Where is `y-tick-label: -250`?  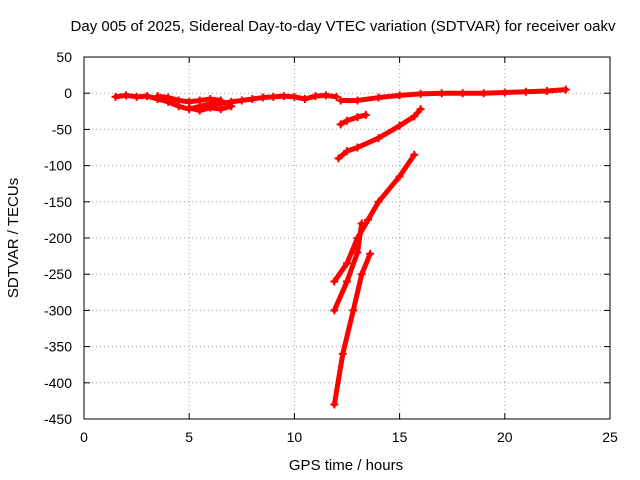 y-tick-label: -250 is located at coordinates (58, 274).